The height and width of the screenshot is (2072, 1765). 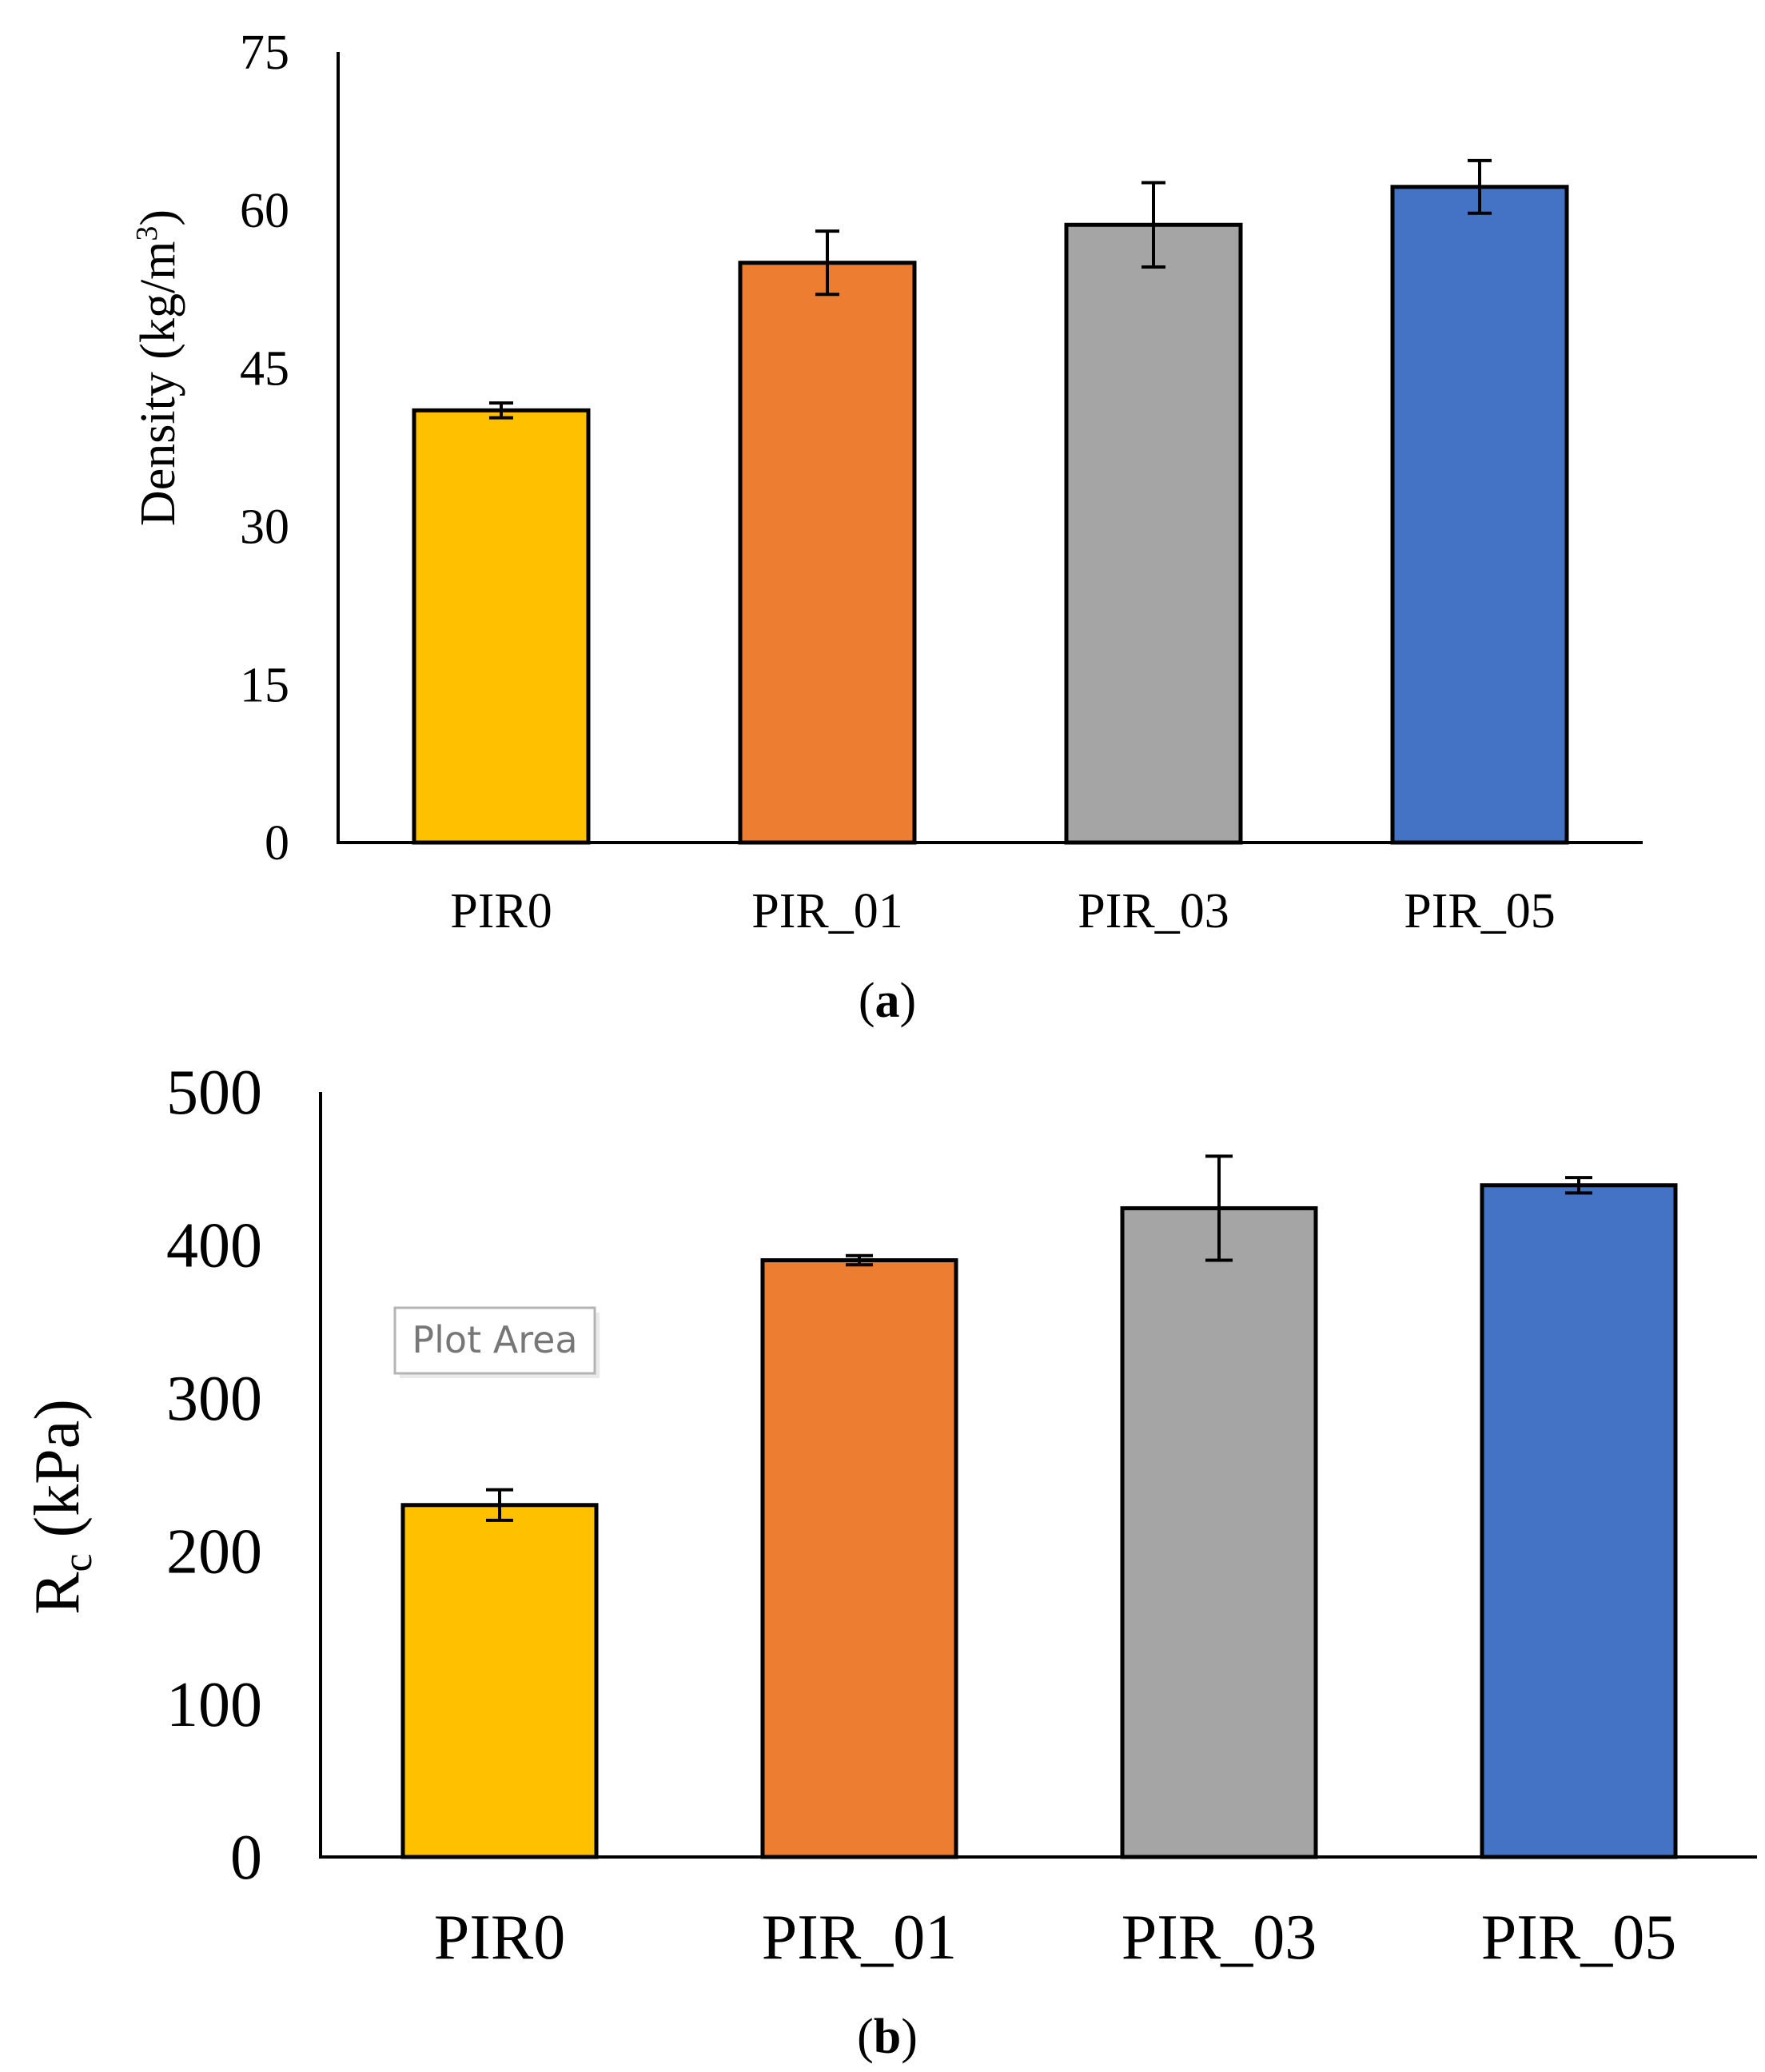 I want to click on plot-area-tooltip-text: Plot Area, so click(x=494, y=1339).